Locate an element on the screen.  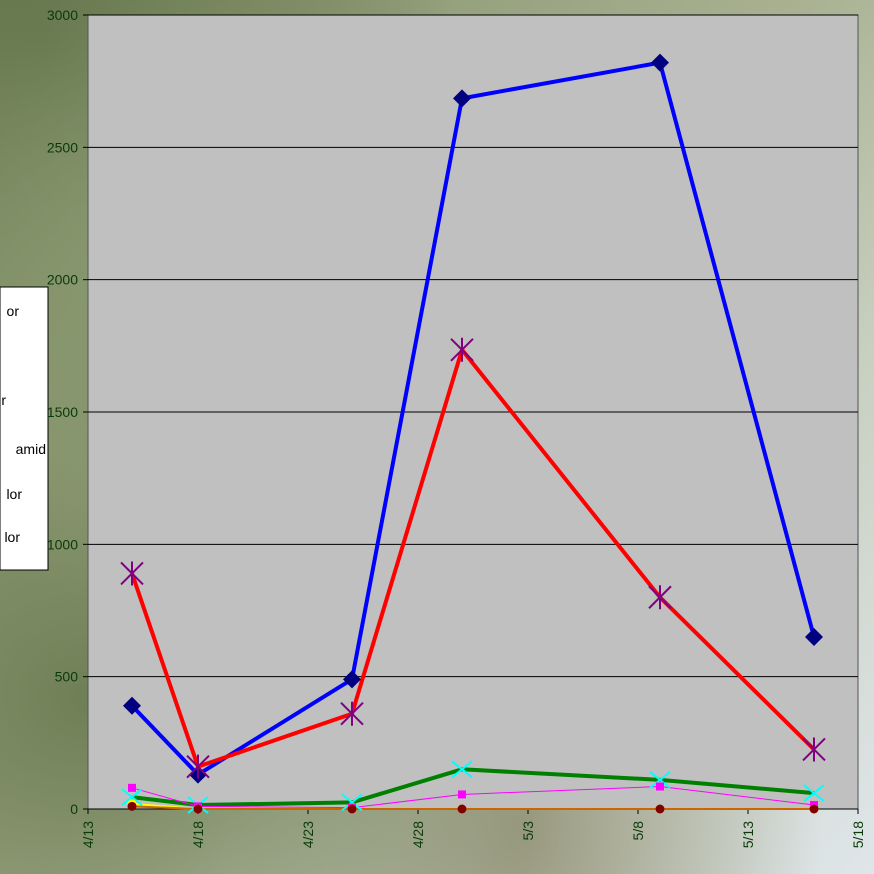
y-tick-label: 500 is located at coordinates (67, 677).